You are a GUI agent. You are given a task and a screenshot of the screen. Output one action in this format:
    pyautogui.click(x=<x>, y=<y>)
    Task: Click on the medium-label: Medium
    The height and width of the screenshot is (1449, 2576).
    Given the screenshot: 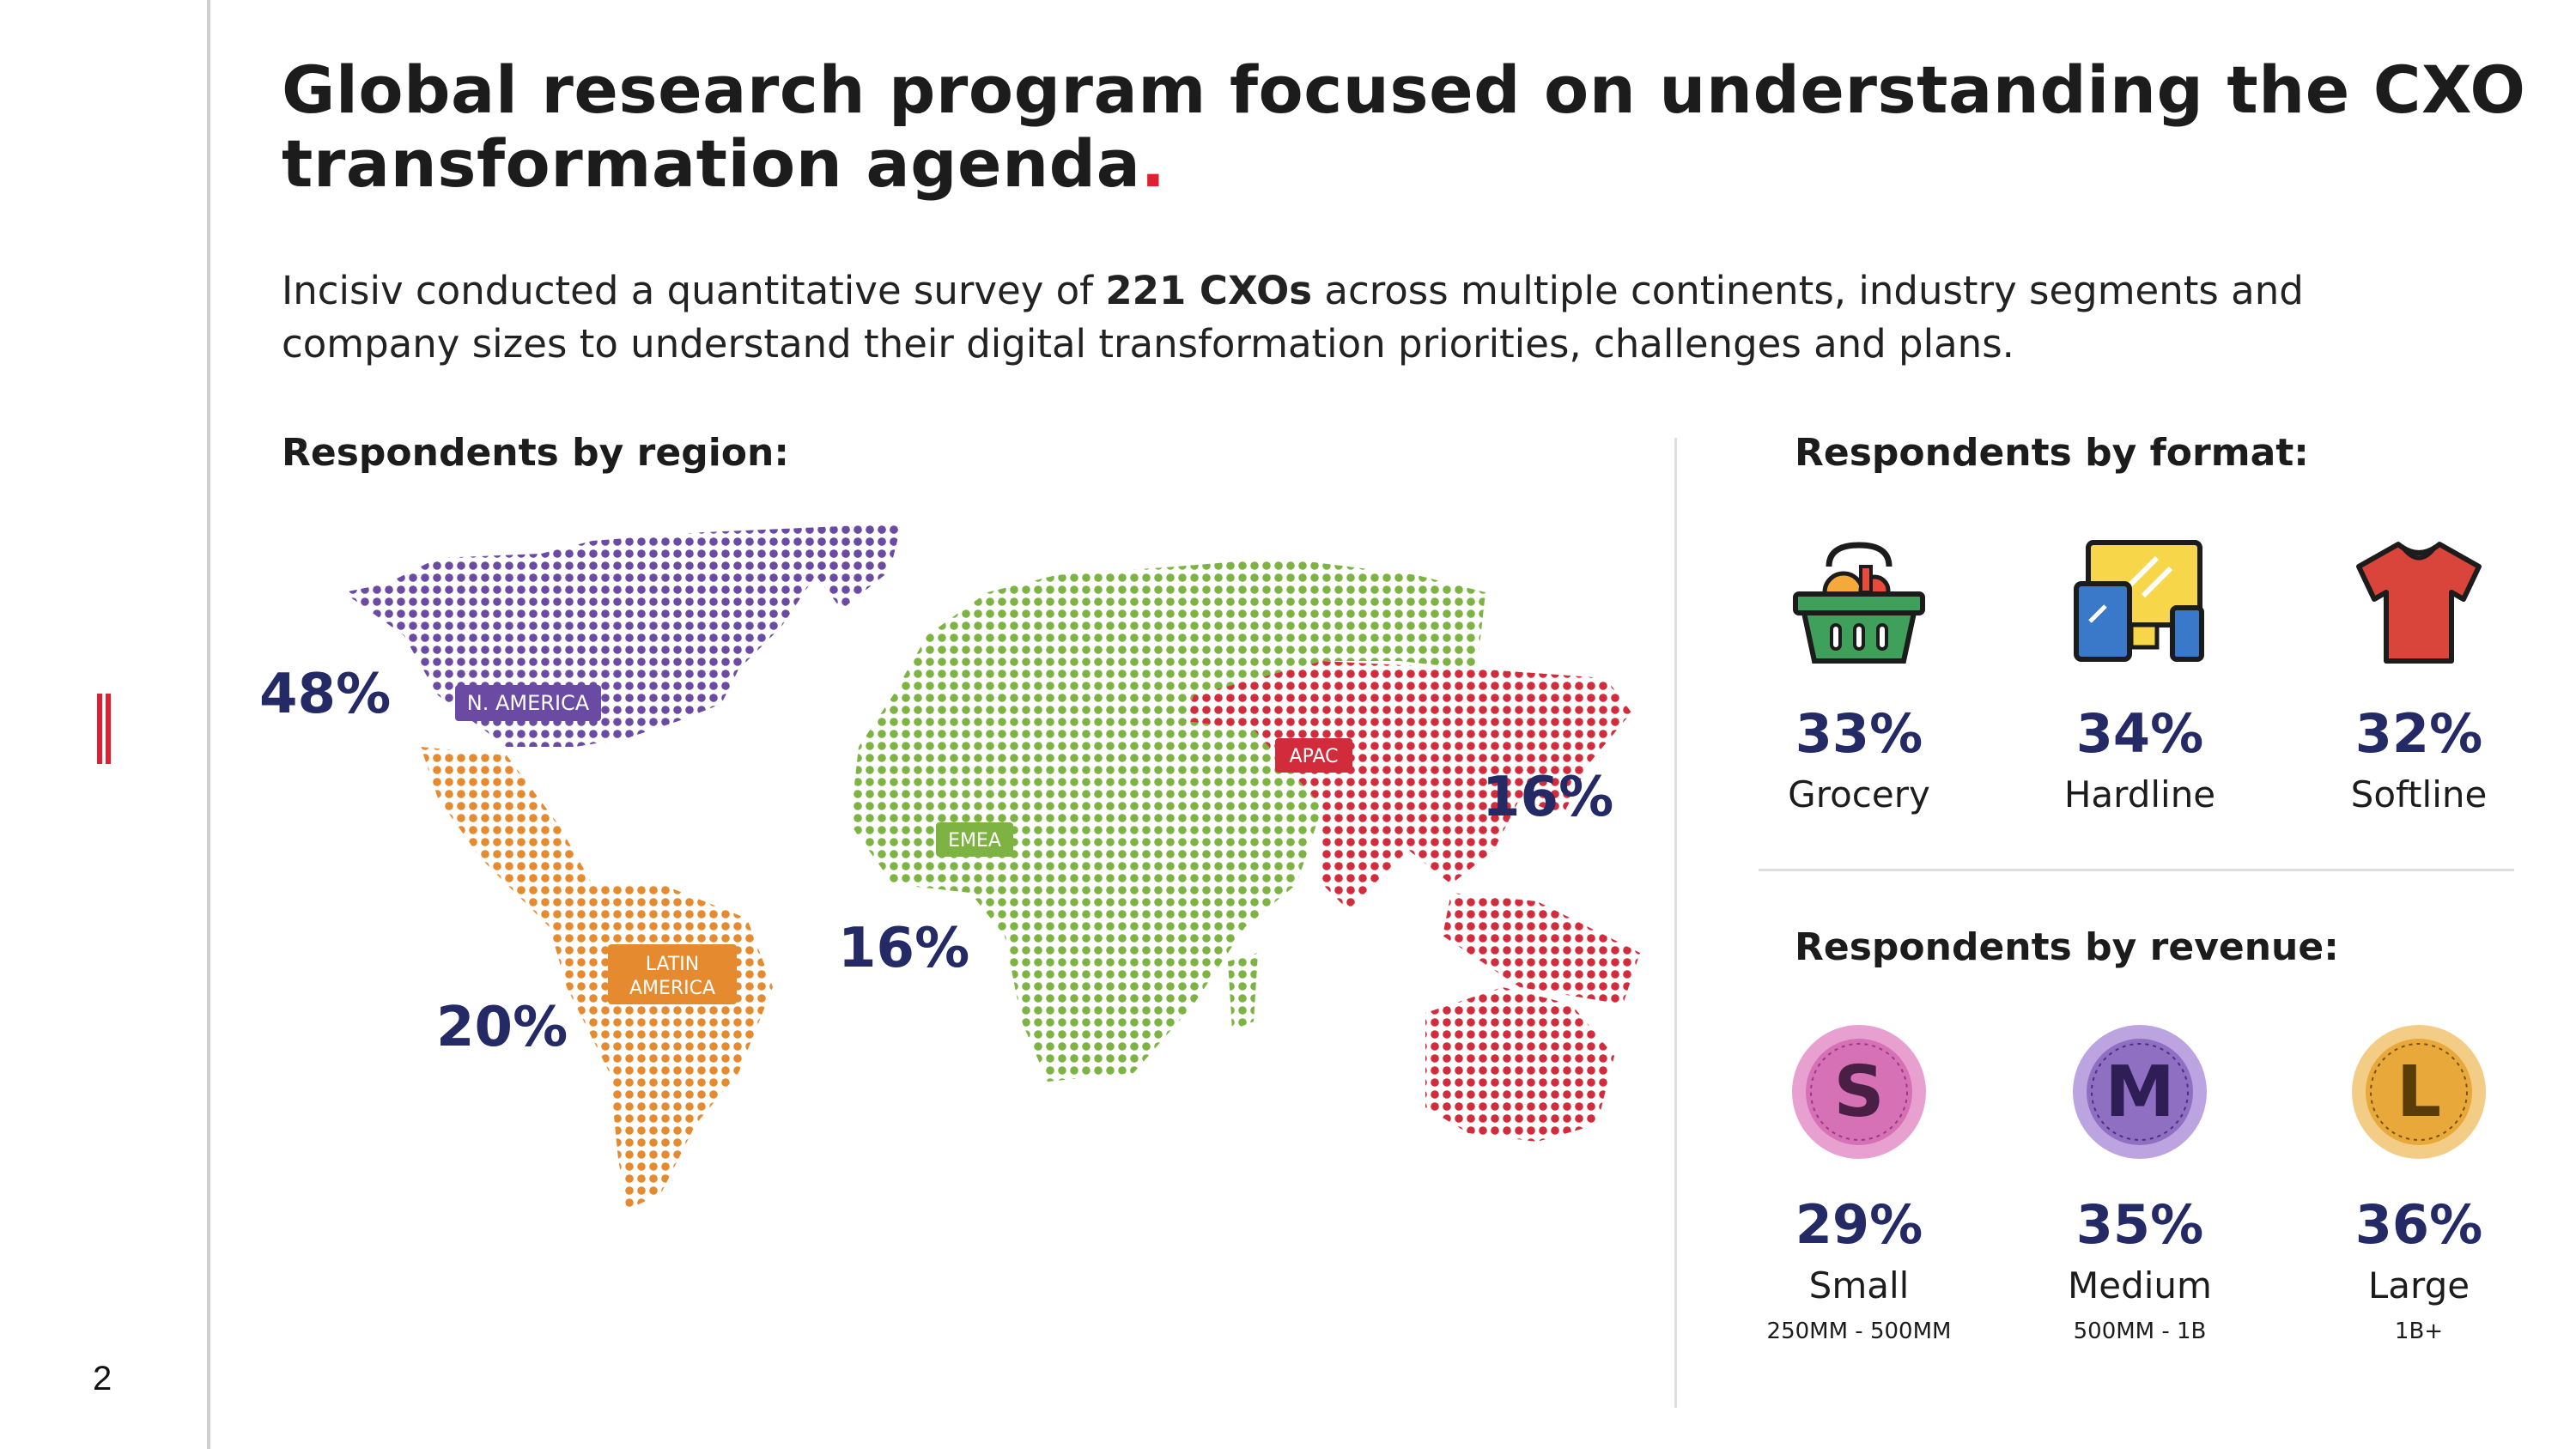 What is the action you would take?
    pyautogui.click(x=2140, y=1285)
    